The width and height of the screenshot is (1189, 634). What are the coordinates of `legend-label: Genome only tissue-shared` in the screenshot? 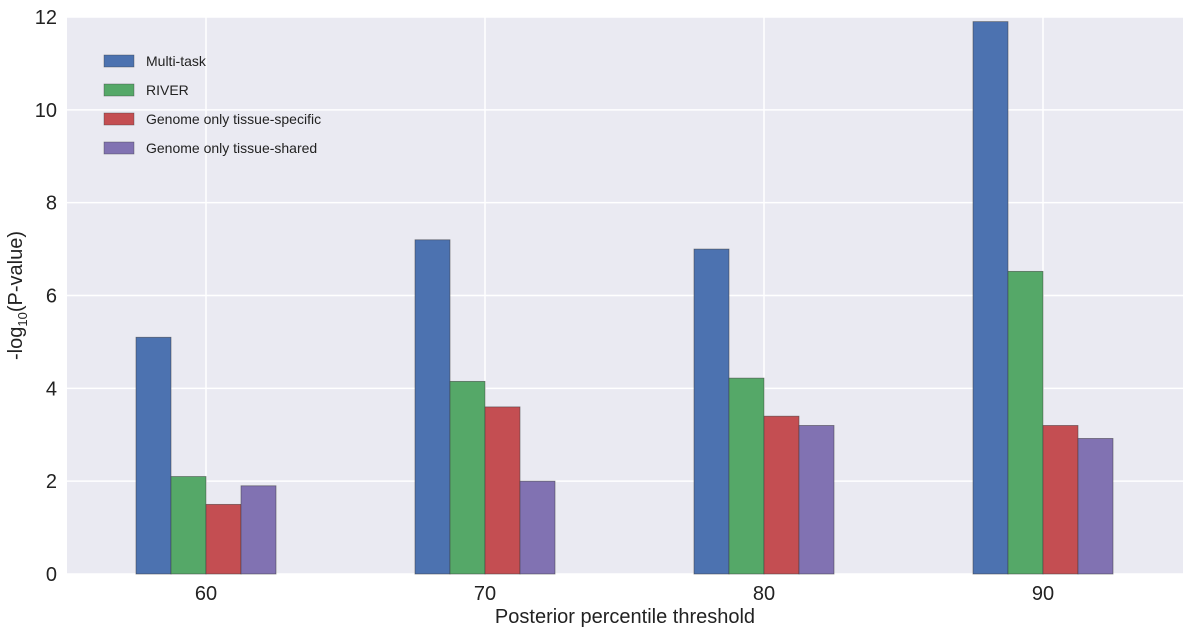 It's located at (231, 148).